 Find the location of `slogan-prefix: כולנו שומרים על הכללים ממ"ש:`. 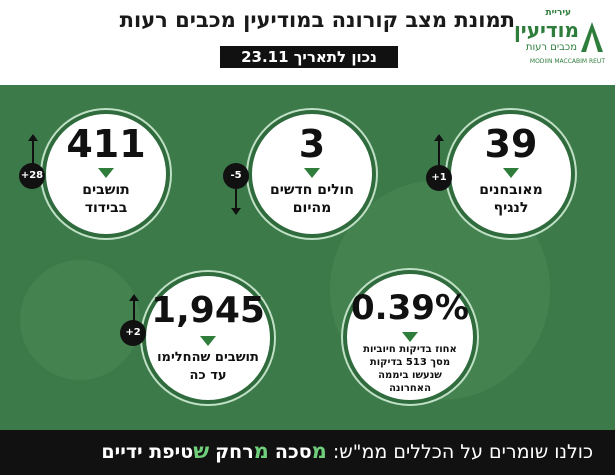

slogan-prefix: כולנו שומרים על הכללים ממ"ש: is located at coordinates (462, 452).